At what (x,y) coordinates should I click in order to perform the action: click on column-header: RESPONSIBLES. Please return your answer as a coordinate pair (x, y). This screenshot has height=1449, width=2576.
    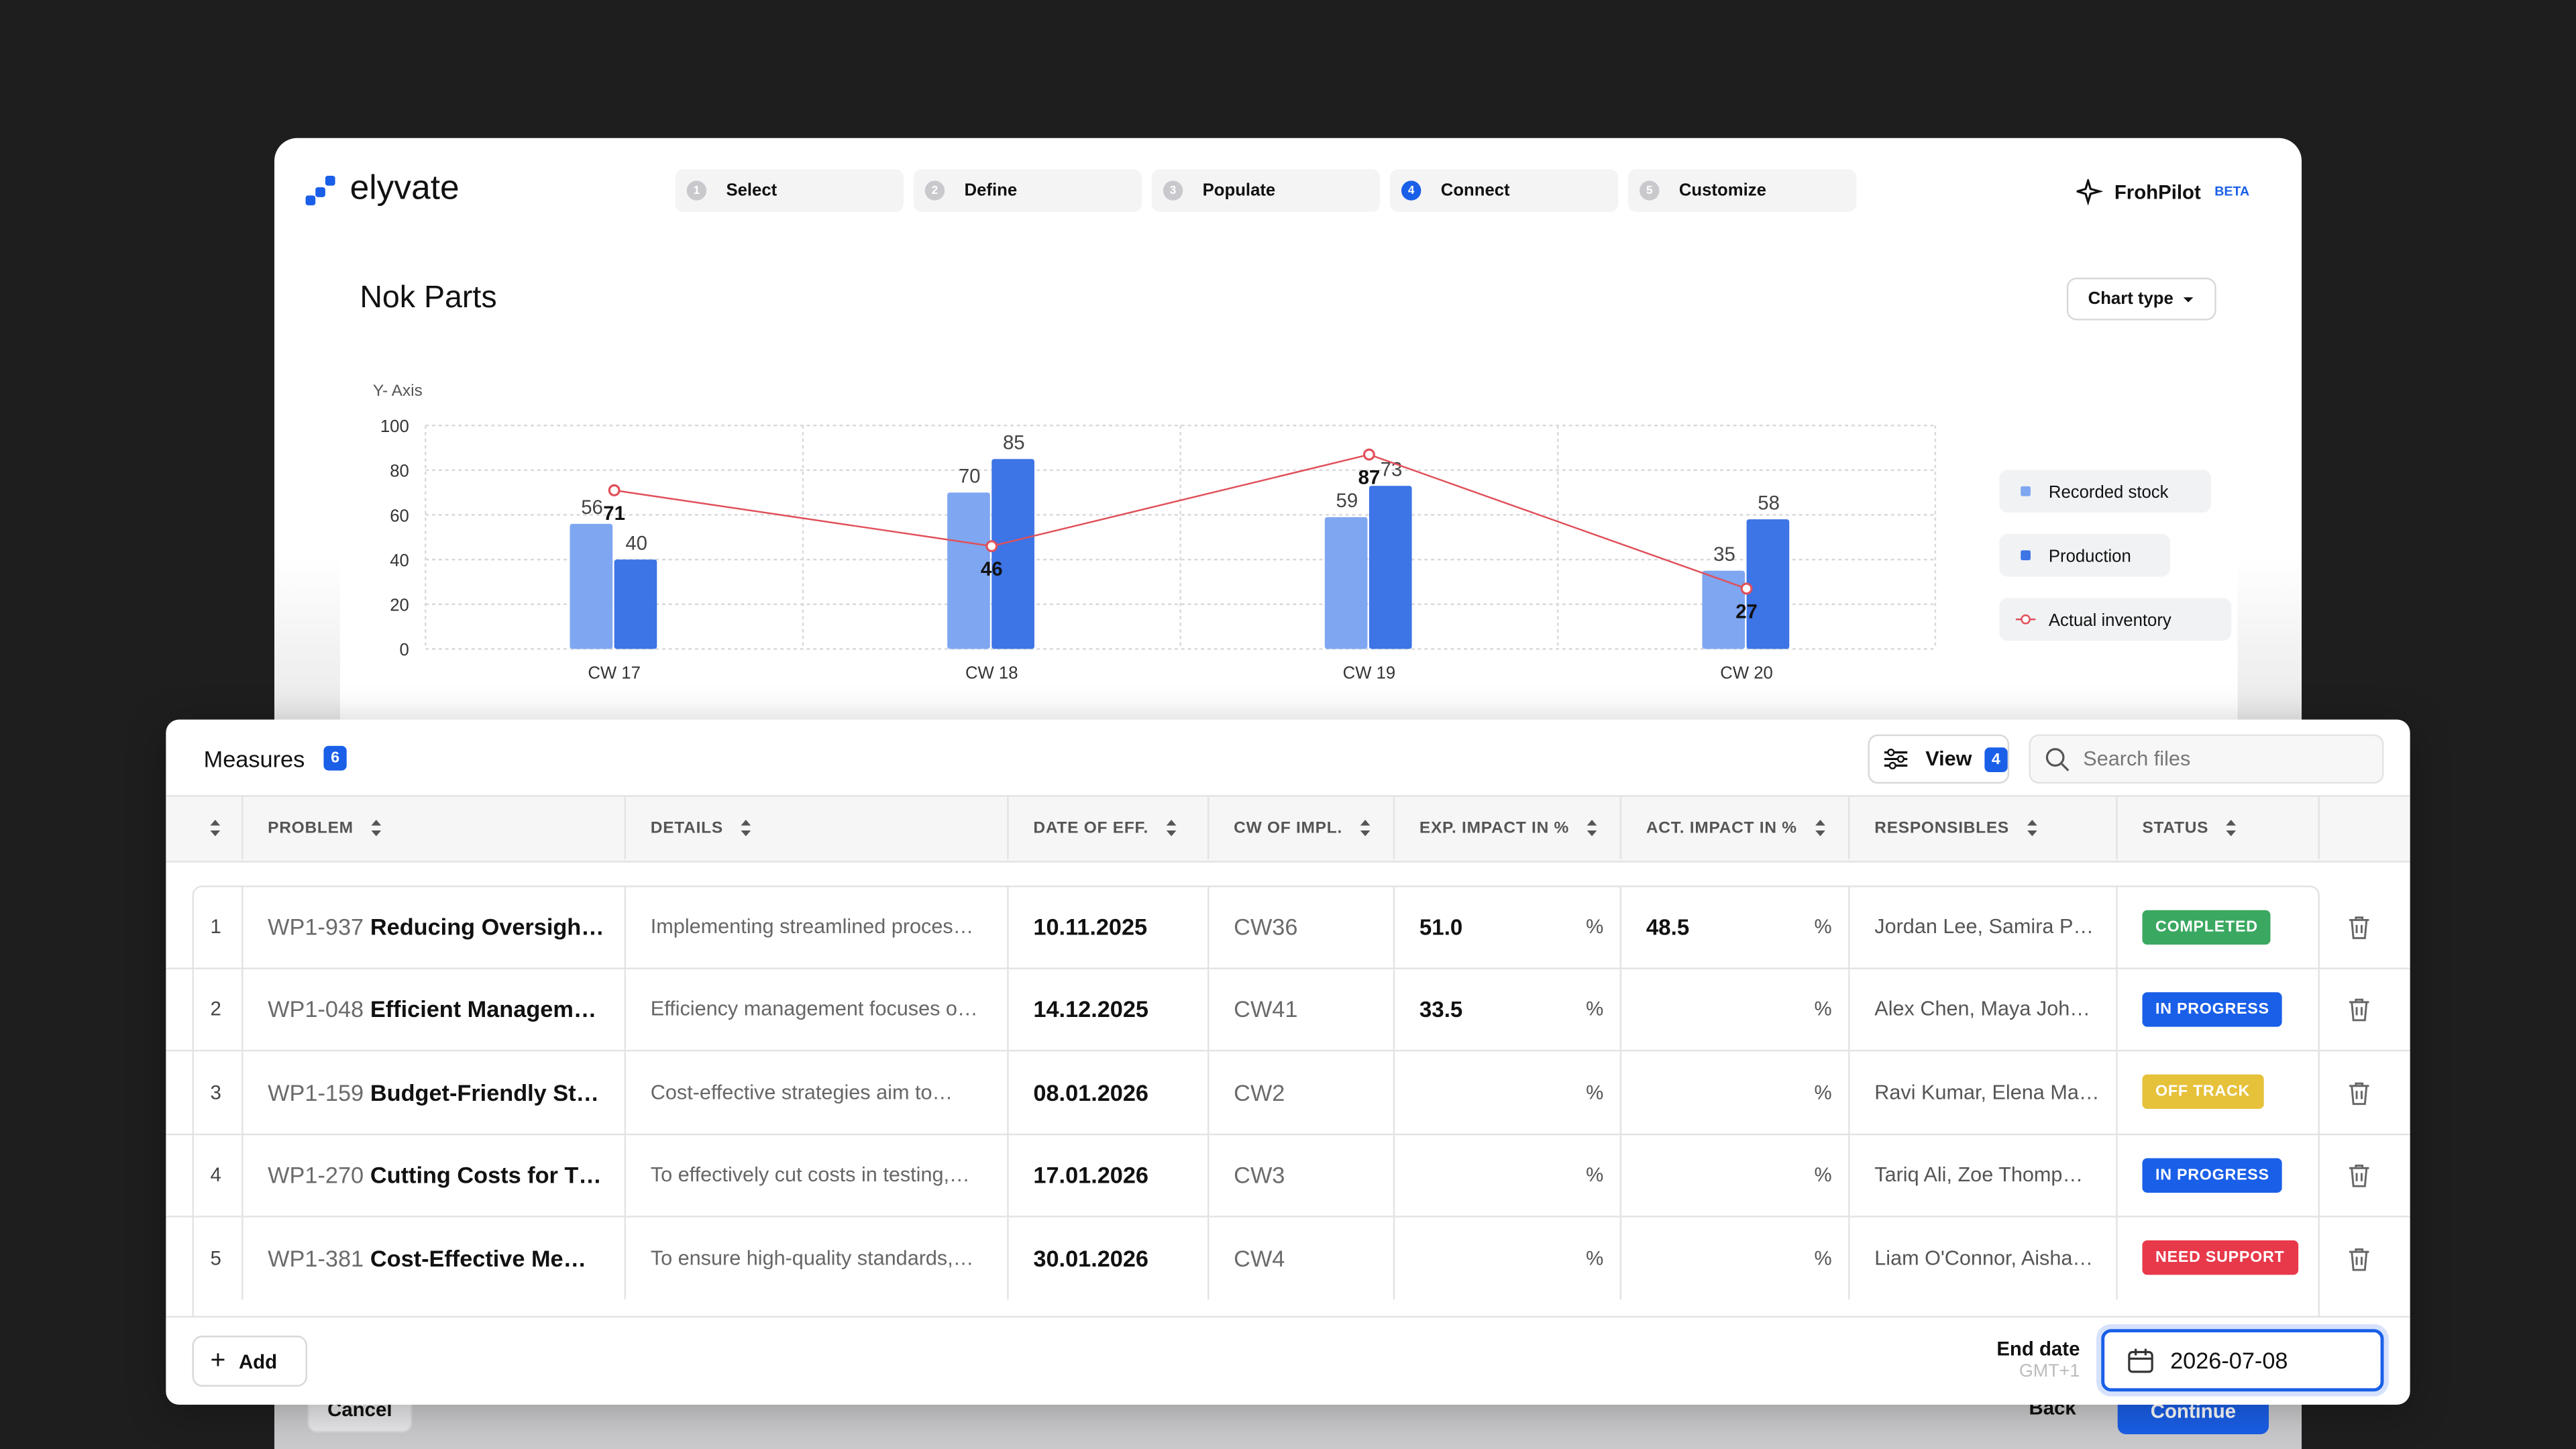
    Looking at the image, I should click on (1984, 827).